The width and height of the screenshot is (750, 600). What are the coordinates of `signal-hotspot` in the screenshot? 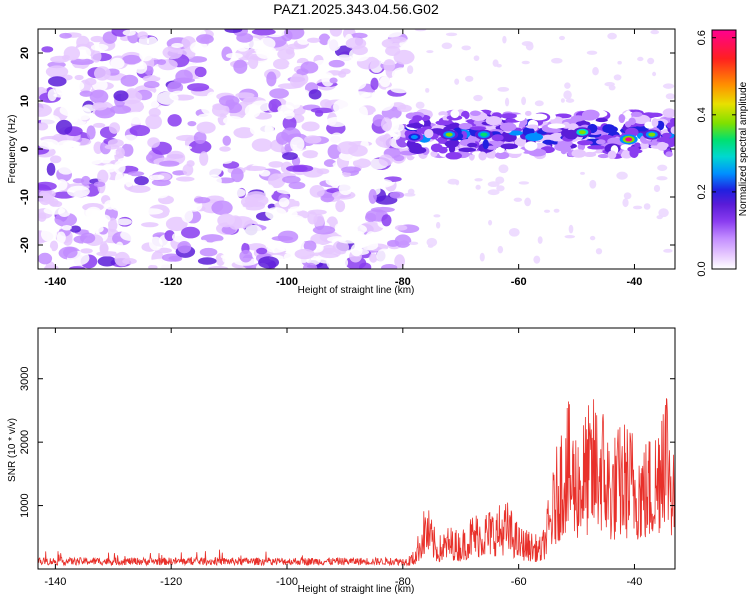 It's located at (414, 137).